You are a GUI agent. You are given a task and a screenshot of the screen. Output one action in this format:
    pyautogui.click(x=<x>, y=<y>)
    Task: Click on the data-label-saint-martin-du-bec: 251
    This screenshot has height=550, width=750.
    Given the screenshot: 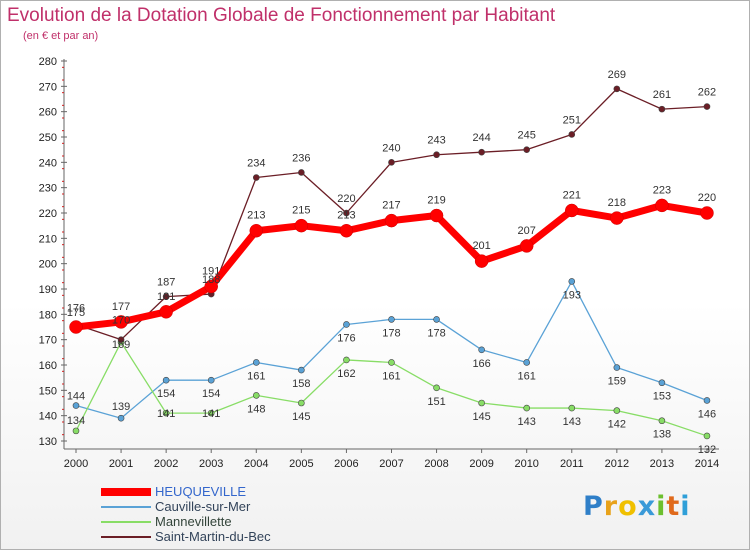 What is the action you would take?
    pyautogui.click(x=572, y=120)
    